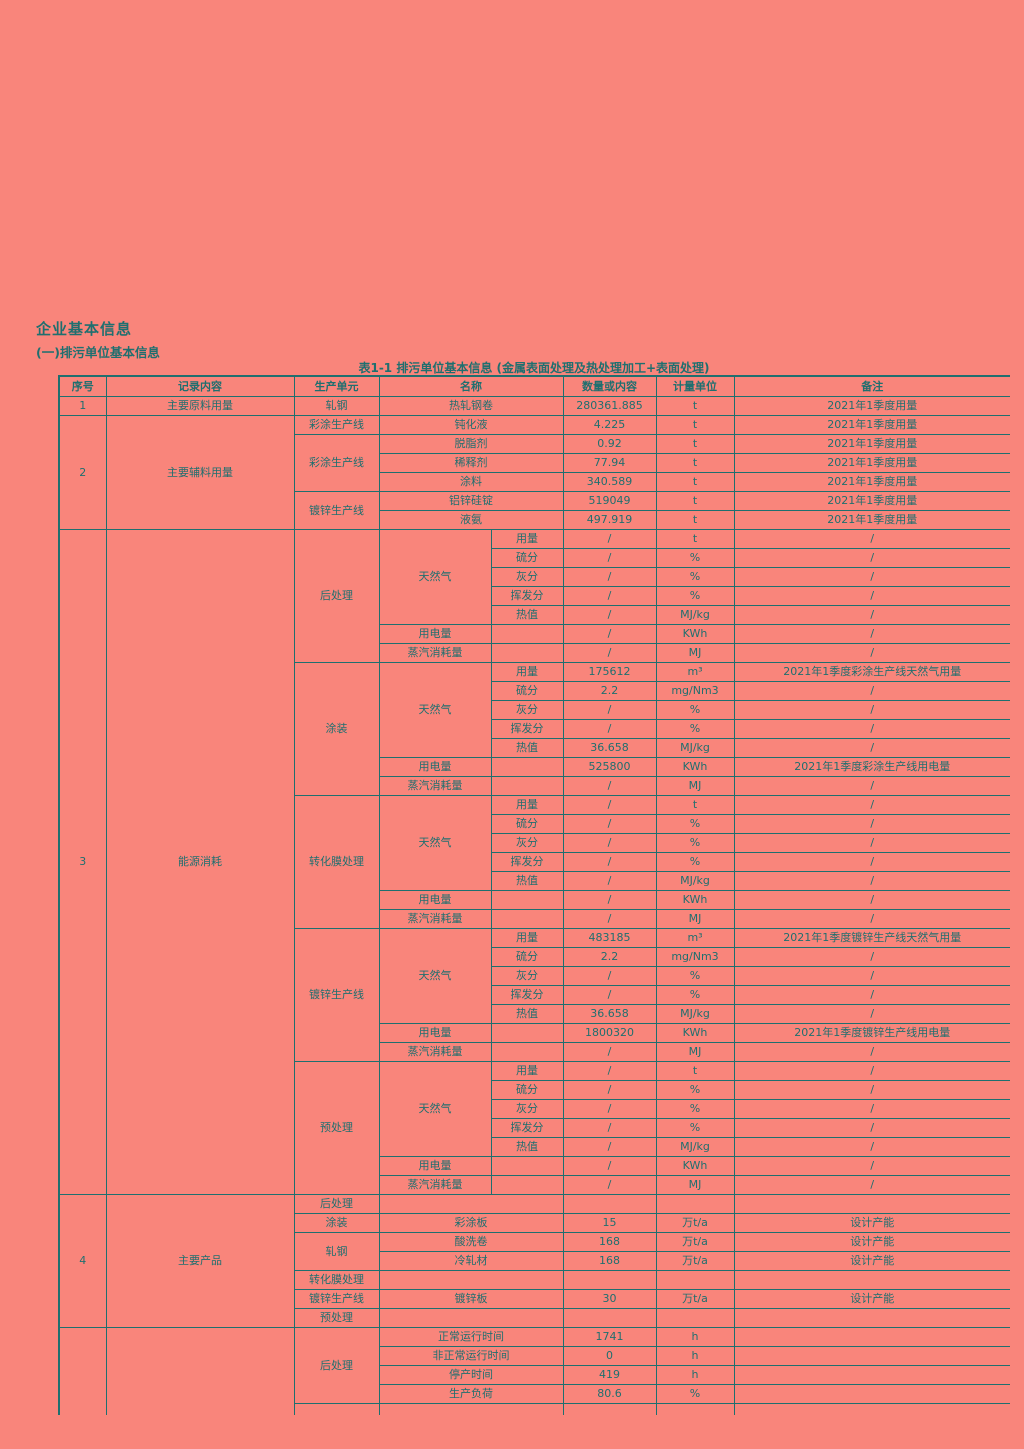  I want to click on table-cell: 280361.885, so click(609, 406).